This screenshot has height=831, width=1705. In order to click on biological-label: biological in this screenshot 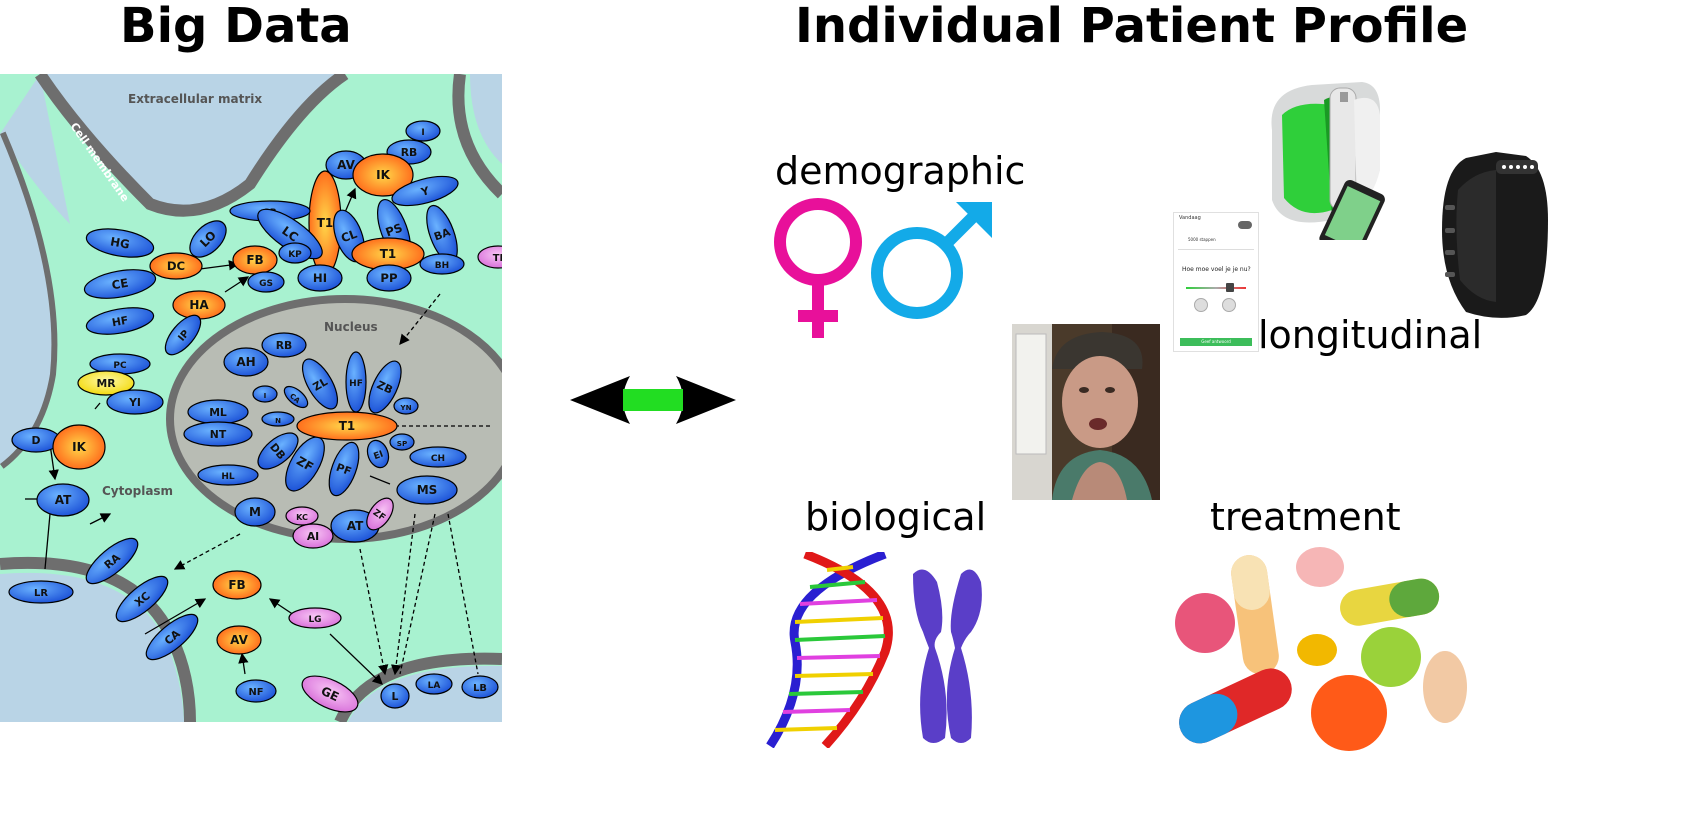, I will do `click(896, 517)`.